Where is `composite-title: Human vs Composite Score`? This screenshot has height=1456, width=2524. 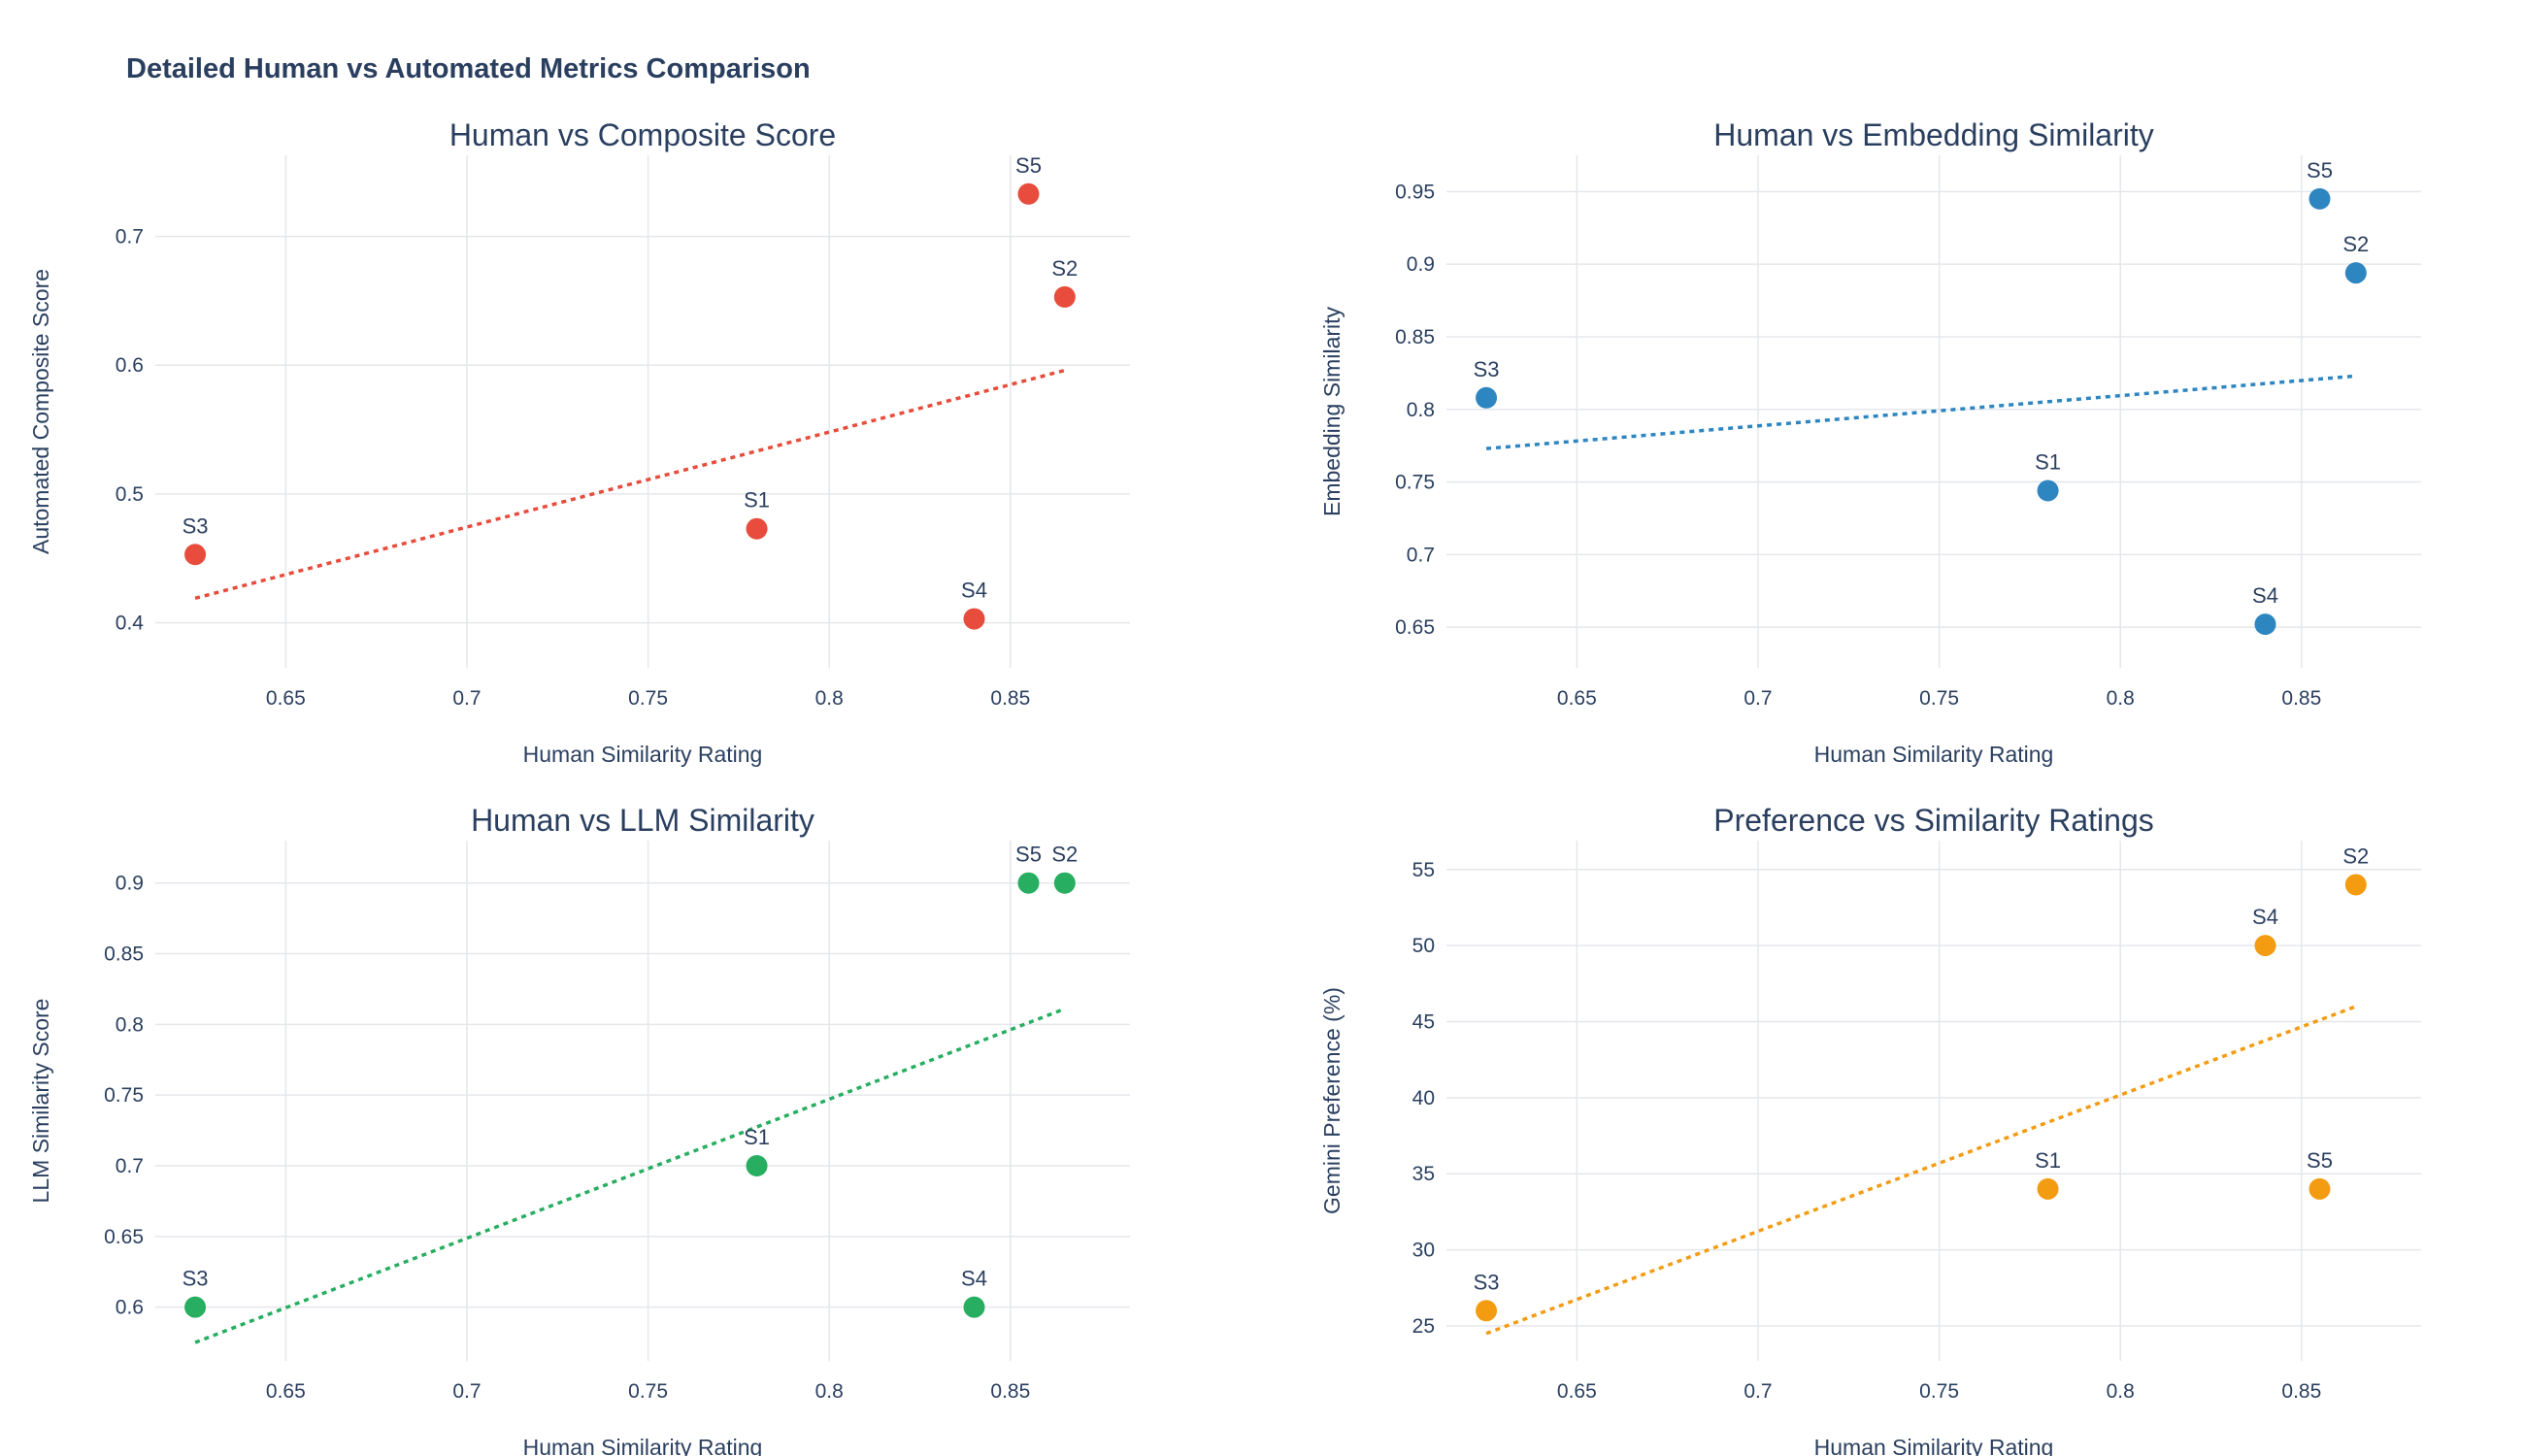 composite-title: Human vs Composite Score is located at coordinates (642, 134).